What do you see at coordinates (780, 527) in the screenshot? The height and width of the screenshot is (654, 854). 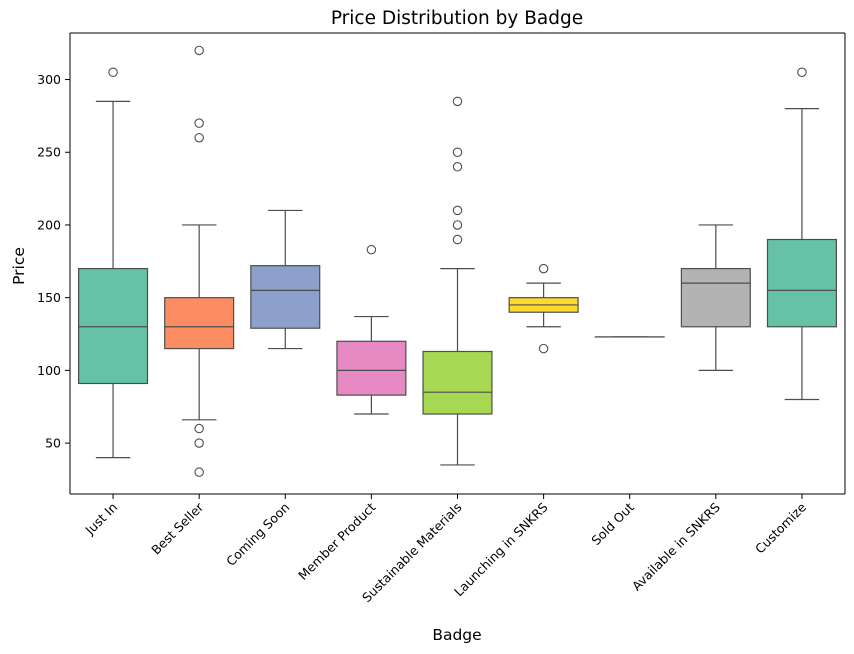 I see `x-tick-label-customize: Customize` at bounding box center [780, 527].